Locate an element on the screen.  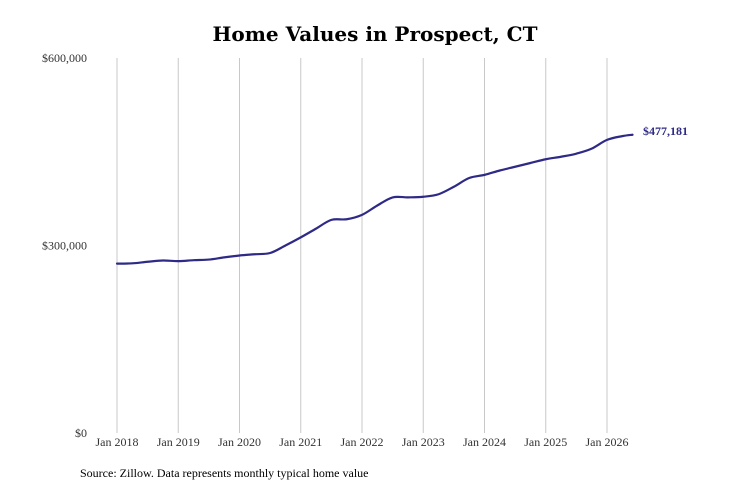
x-tick-label: Jan 2024 is located at coordinates (484, 442).